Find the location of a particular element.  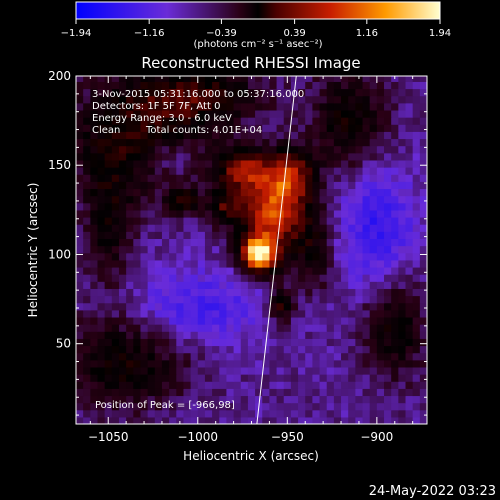

colorbar-tick-label: 1.94 is located at coordinates (440, 33).